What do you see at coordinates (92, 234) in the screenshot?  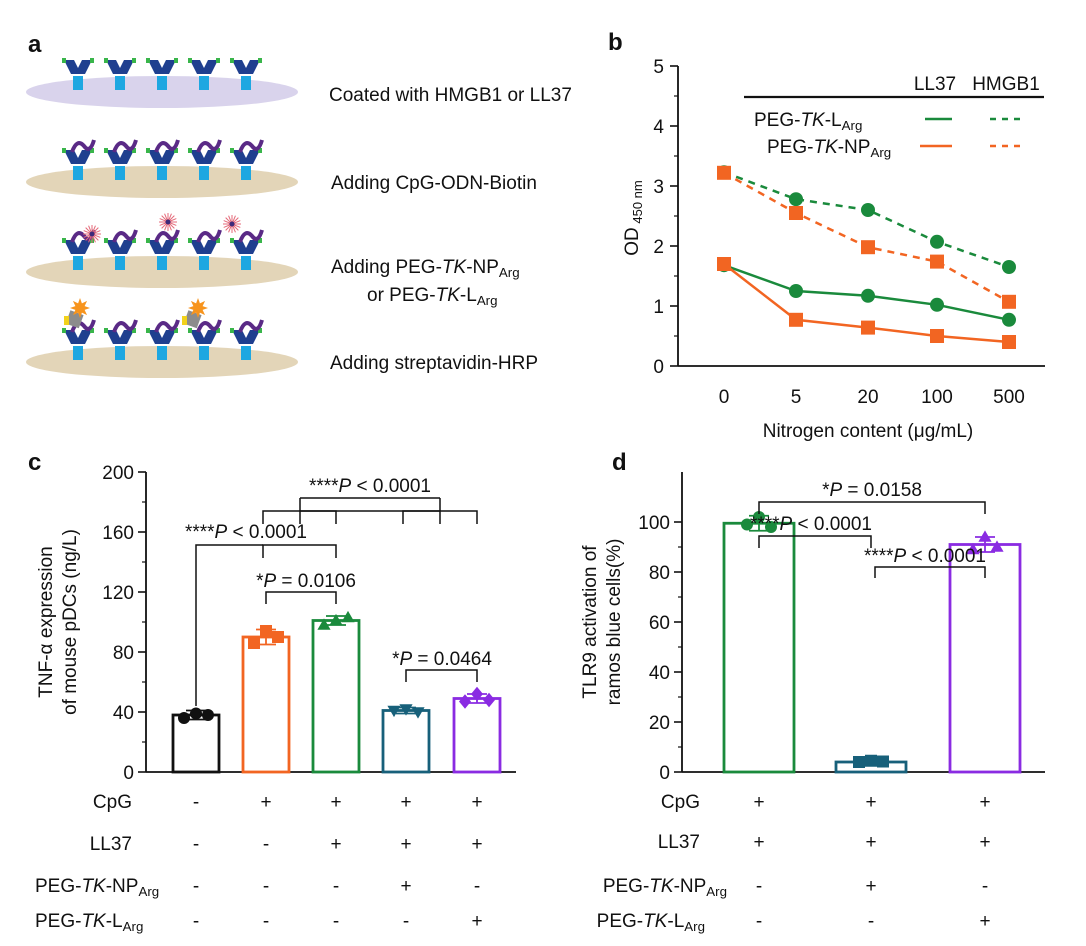 I see `nanoparticle-icon` at bounding box center [92, 234].